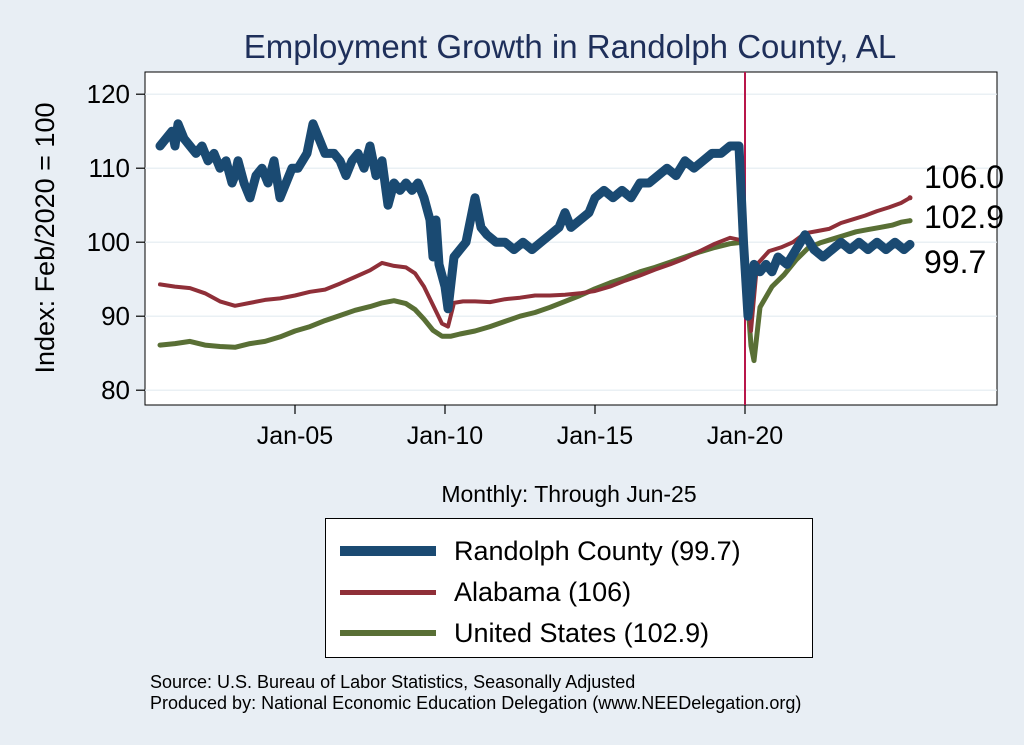 Image resolution: width=1024 pixels, height=745 pixels. Describe the element at coordinates (109, 168) in the screenshot. I see `y-tick-label: 110` at that location.